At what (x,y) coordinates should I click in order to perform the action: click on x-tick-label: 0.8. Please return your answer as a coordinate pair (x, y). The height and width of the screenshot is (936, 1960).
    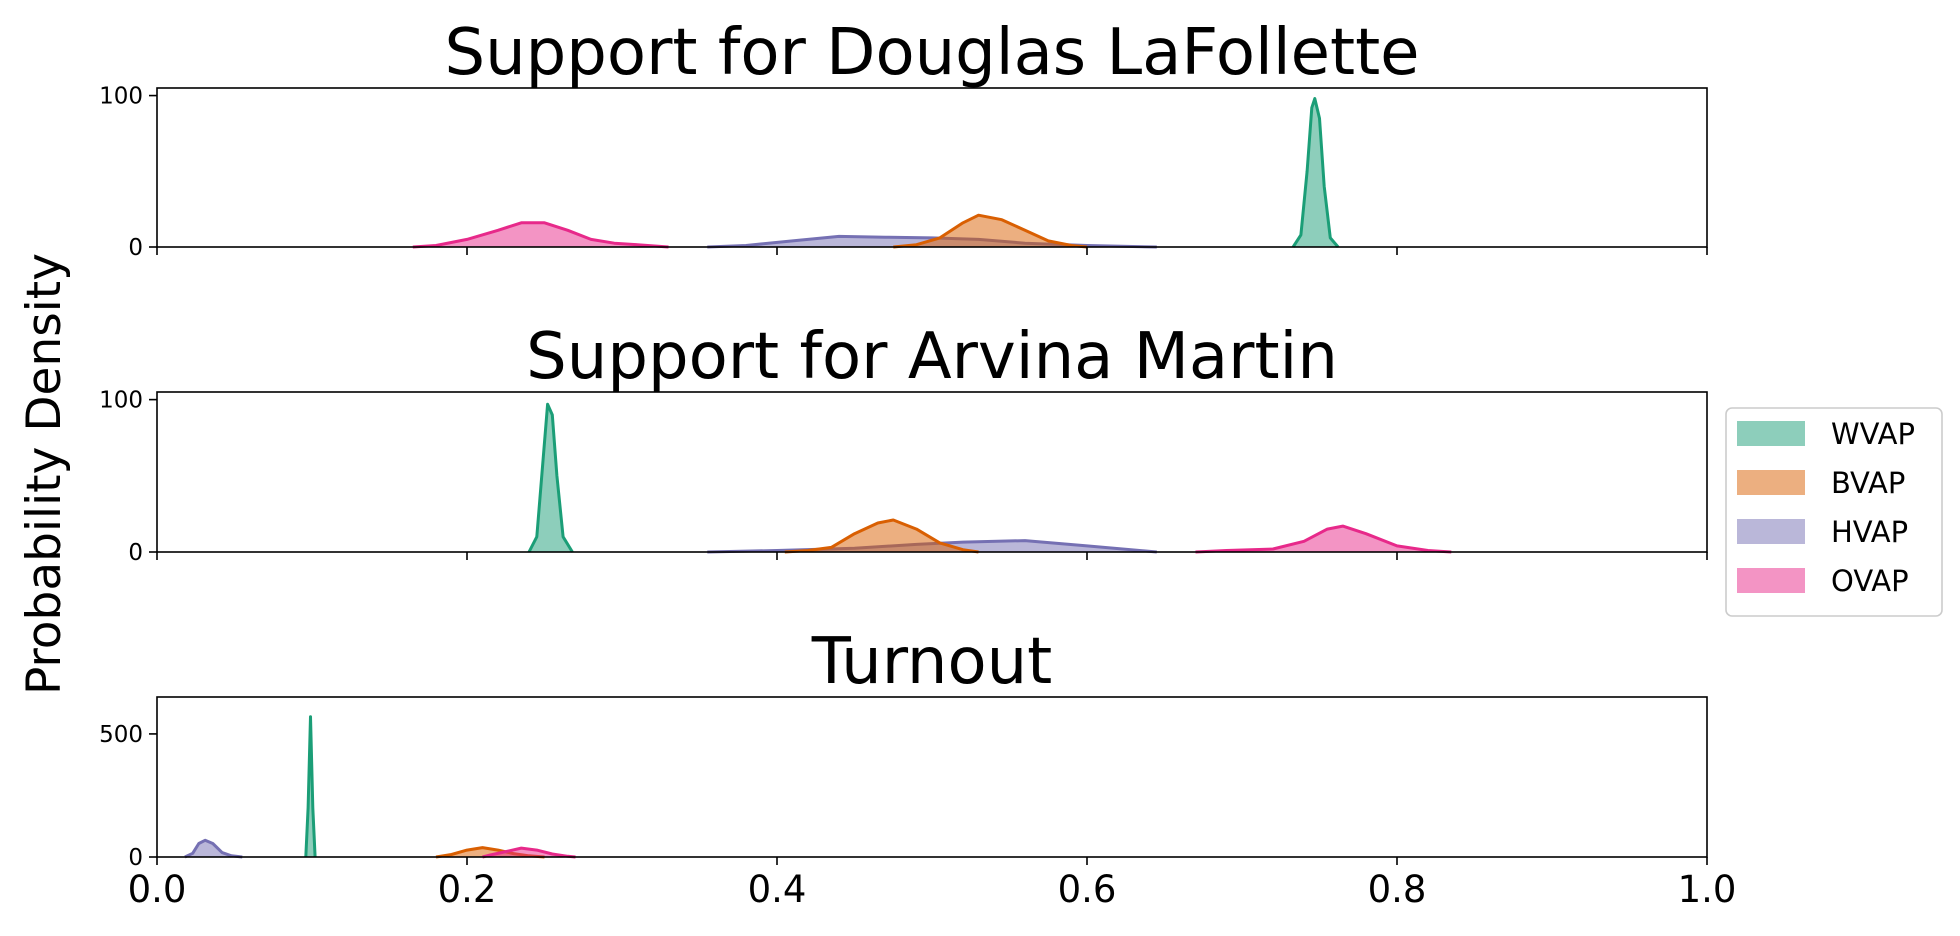
    Looking at the image, I should click on (1397, 889).